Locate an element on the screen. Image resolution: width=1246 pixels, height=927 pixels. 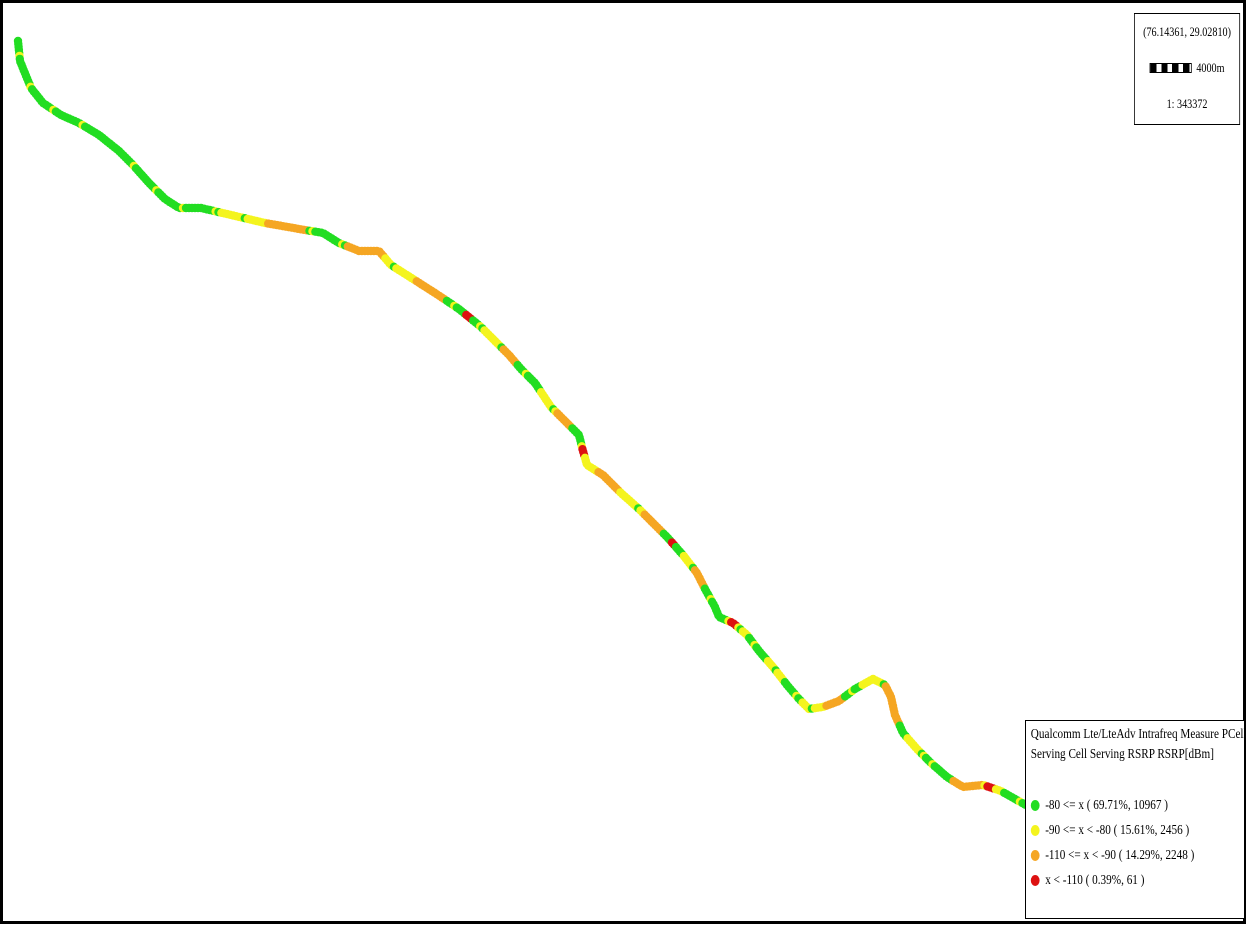
scale-distance: 4000m is located at coordinates (1210, 67).